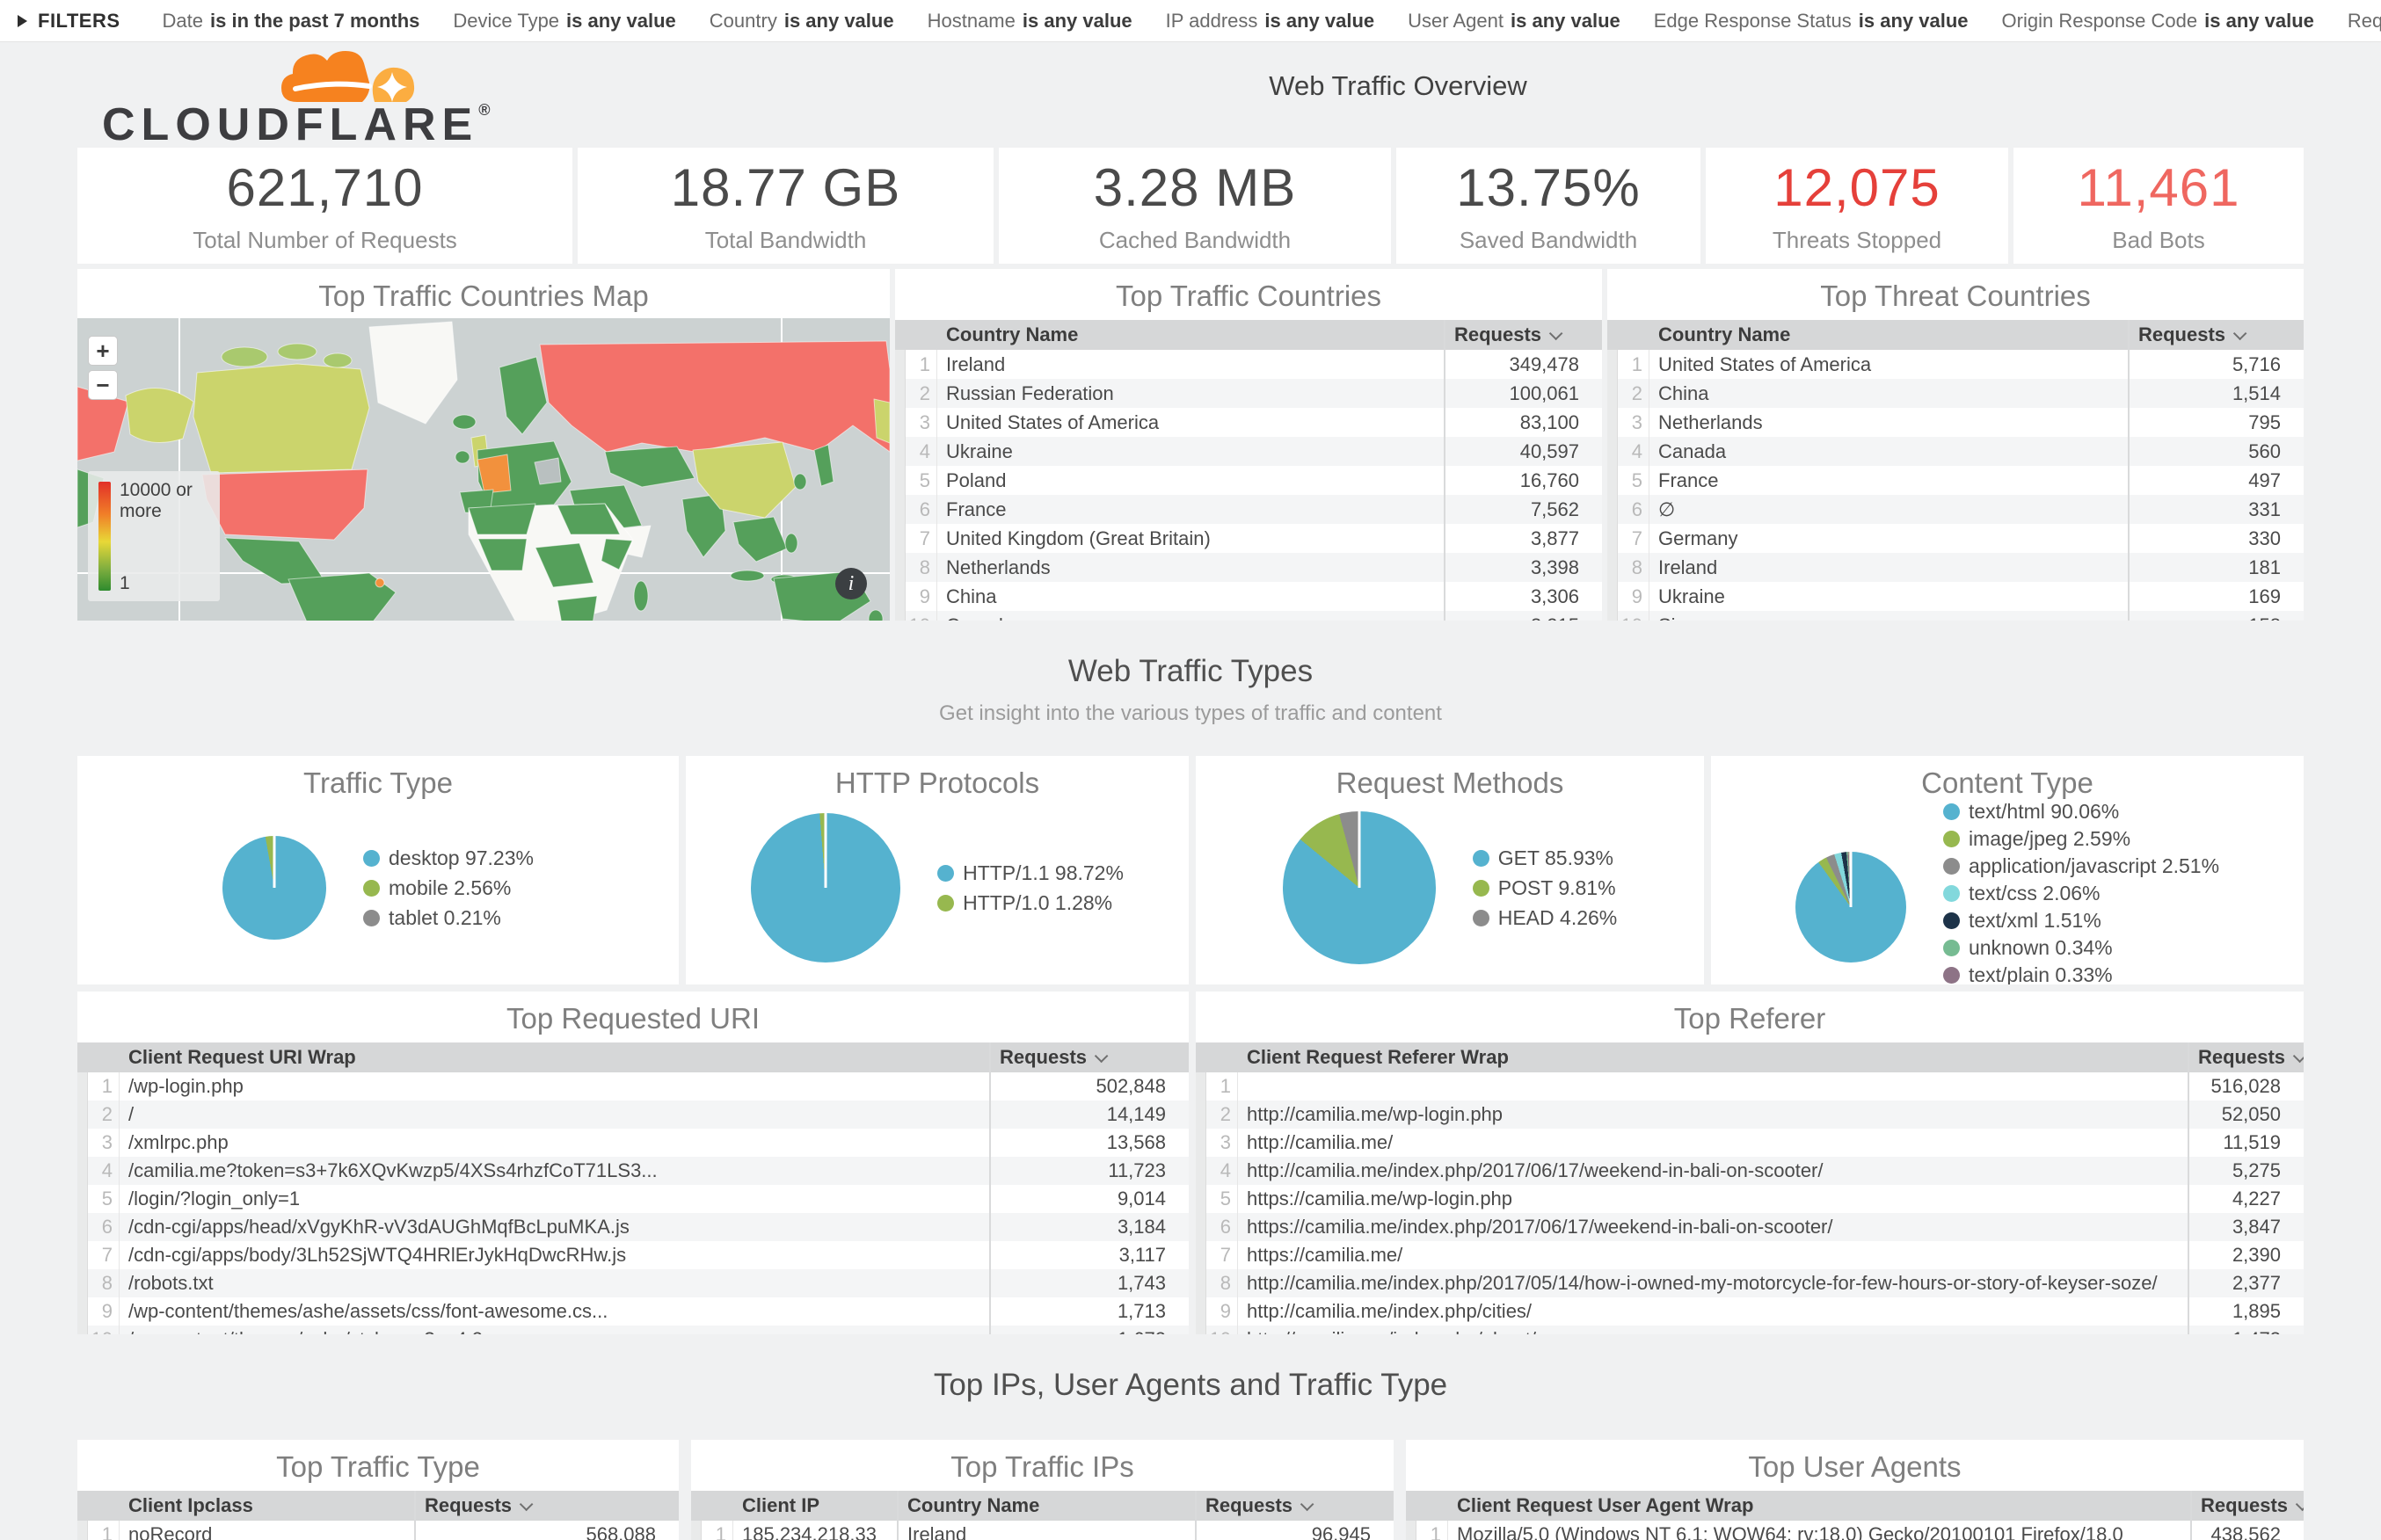  Describe the element at coordinates (633, 1019) in the screenshot. I see `panel-title: Top Requested URI` at that location.